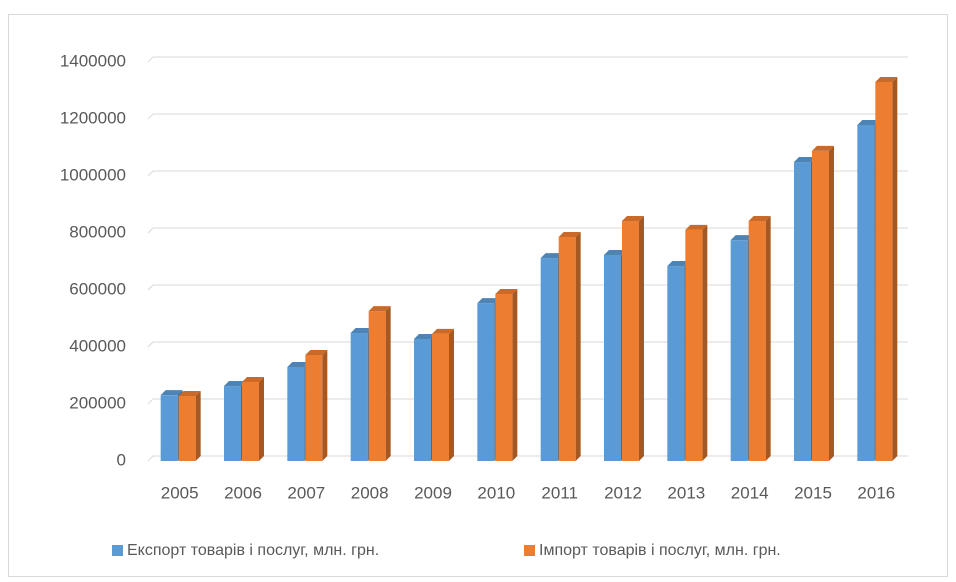  What do you see at coordinates (876, 492) in the screenshot?
I see `x-tick-label: 2016` at bounding box center [876, 492].